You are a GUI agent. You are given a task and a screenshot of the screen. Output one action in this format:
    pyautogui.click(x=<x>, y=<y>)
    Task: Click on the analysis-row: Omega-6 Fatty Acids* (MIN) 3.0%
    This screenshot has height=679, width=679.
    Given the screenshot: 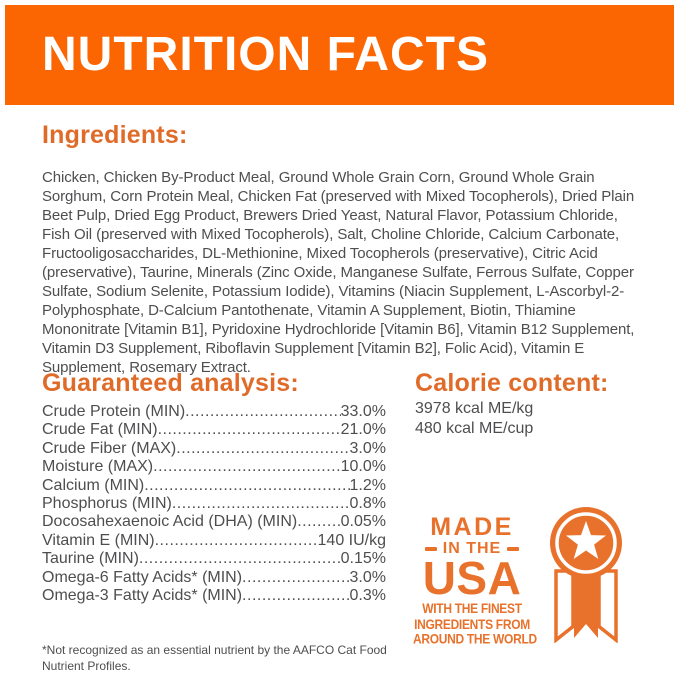 What is the action you would take?
    pyautogui.click(x=214, y=578)
    